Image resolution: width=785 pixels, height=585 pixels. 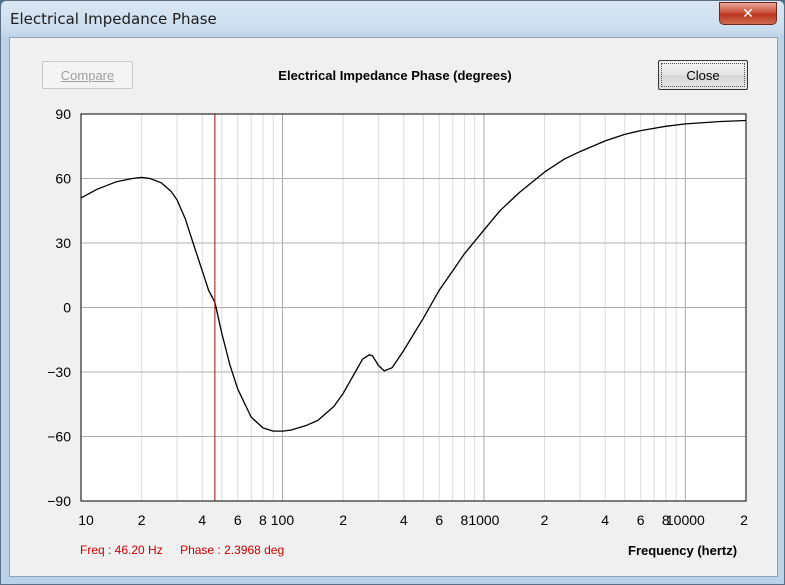 What do you see at coordinates (121, 550) in the screenshot?
I see `frequency-readout: Freq : 46.20 Hz` at bounding box center [121, 550].